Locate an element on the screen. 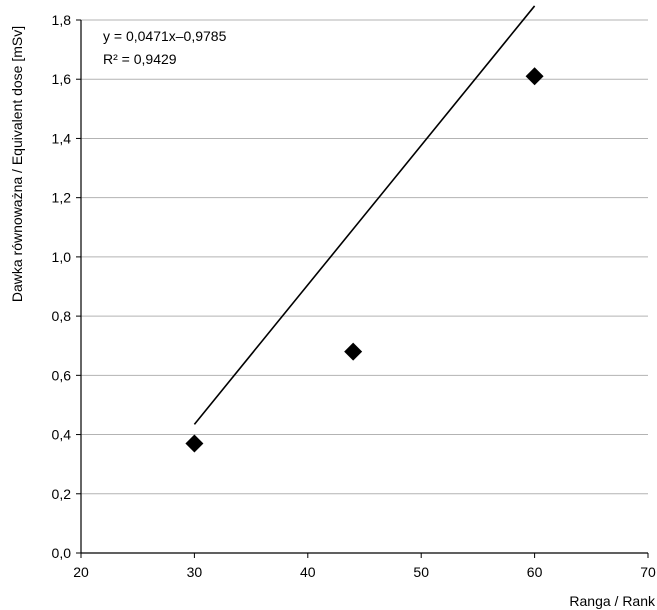 This screenshot has height=610, width=657. x-tick-label: 20 is located at coordinates (81, 572).